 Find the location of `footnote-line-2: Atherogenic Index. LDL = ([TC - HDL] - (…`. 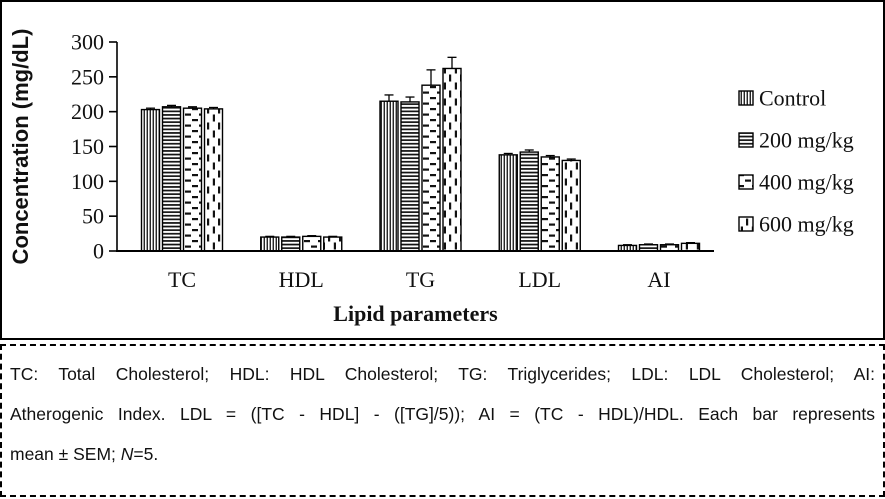

footnote-line-2: Atherogenic Index. LDL = ([TC - HDL] - (… is located at coordinates (442, 414).